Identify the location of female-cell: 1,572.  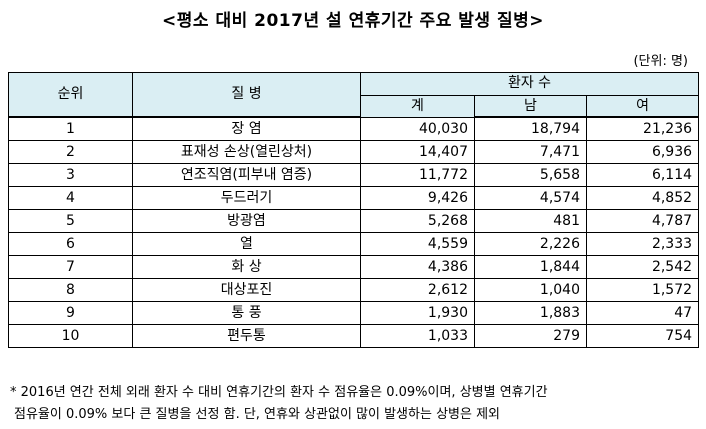
(642, 290).